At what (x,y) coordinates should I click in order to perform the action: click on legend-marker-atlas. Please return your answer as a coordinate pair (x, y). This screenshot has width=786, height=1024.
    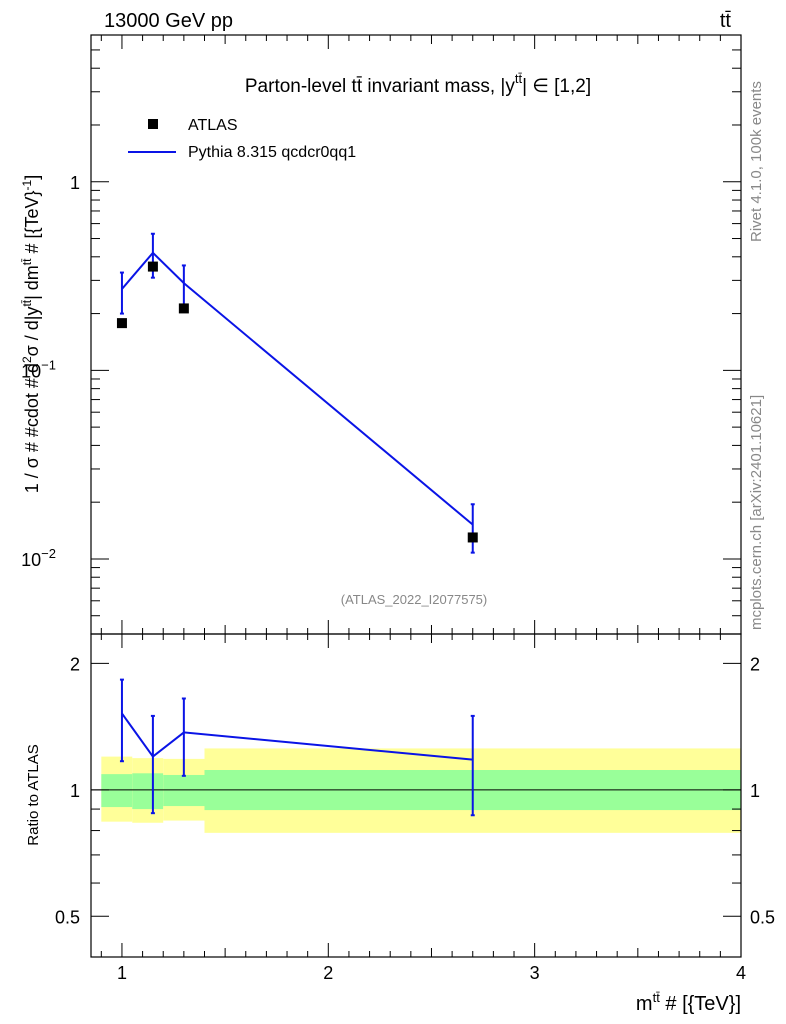
    Looking at the image, I should click on (153, 124).